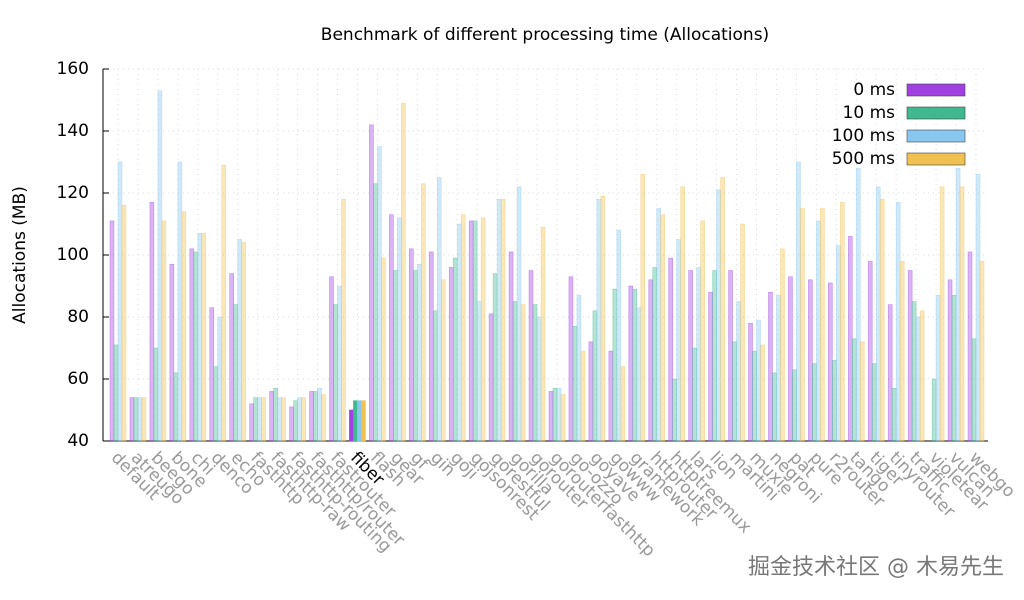  I want to click on y-tick-label: 140, so click(73, 131).